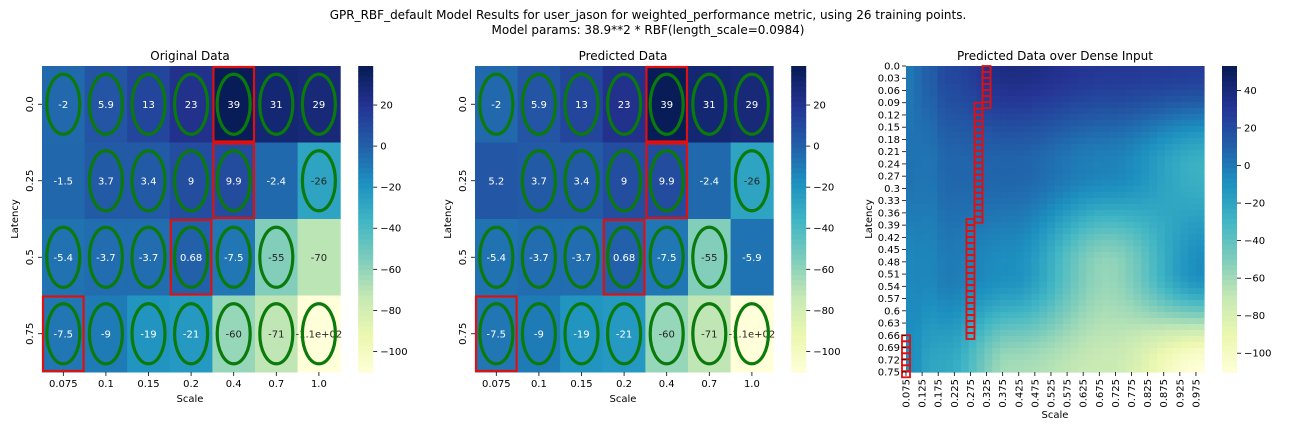 This screenshot has width=1296, height=432. I want to click on y-tick-label: 0.5, so click(30, 257).